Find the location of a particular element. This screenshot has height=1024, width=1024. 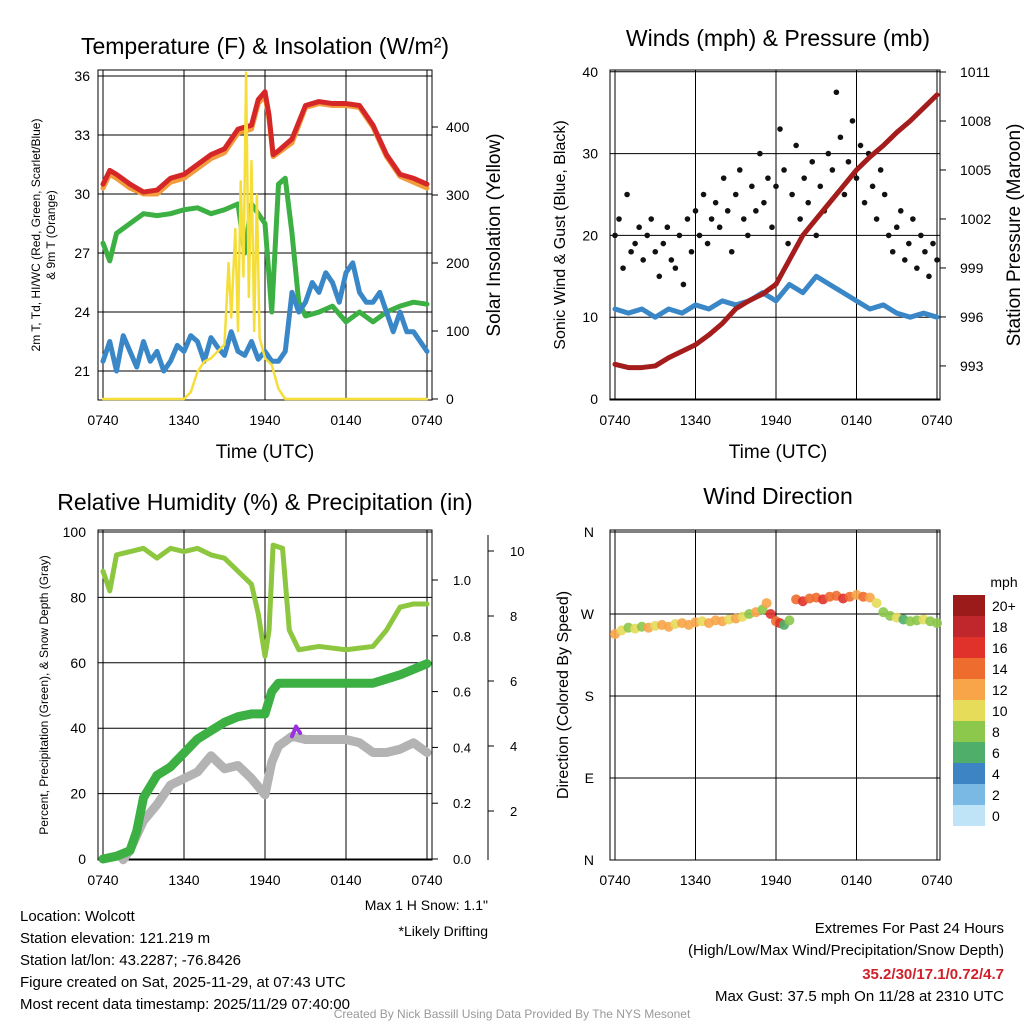

rh-ytick: 40 is located at coordinates (78, 728).